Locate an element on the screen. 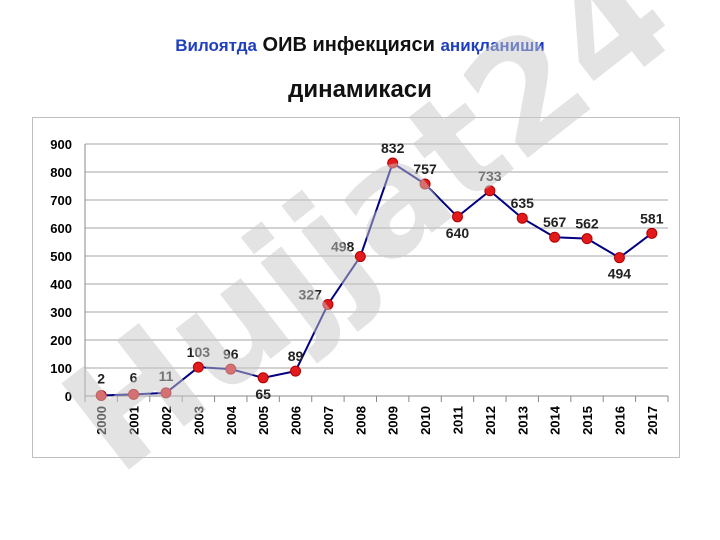  x-tick-label: 2015 is located at coordinates (587, 420).